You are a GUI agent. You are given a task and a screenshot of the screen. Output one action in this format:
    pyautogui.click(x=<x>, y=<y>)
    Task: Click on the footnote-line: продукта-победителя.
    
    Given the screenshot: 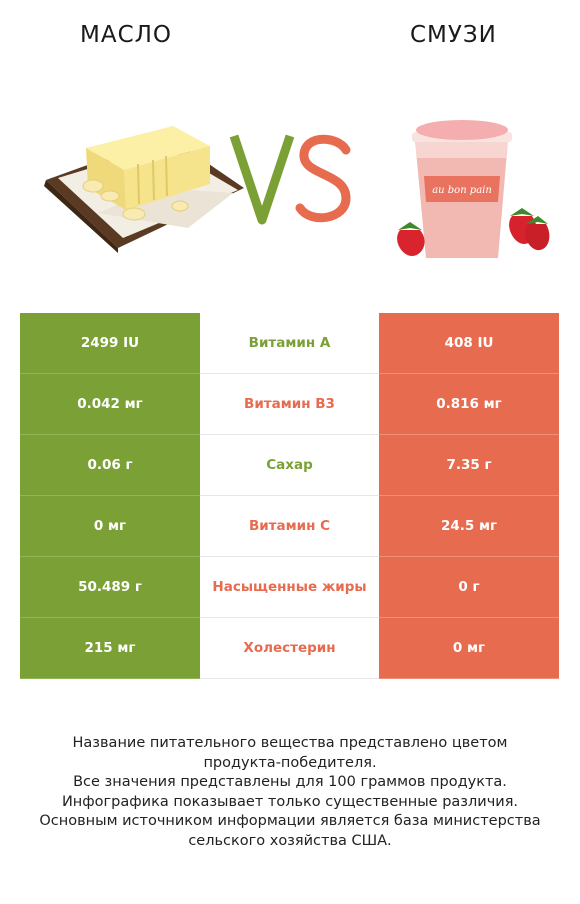 What is the action you would take?
    pyautogui.click(x=290, y=762)
    